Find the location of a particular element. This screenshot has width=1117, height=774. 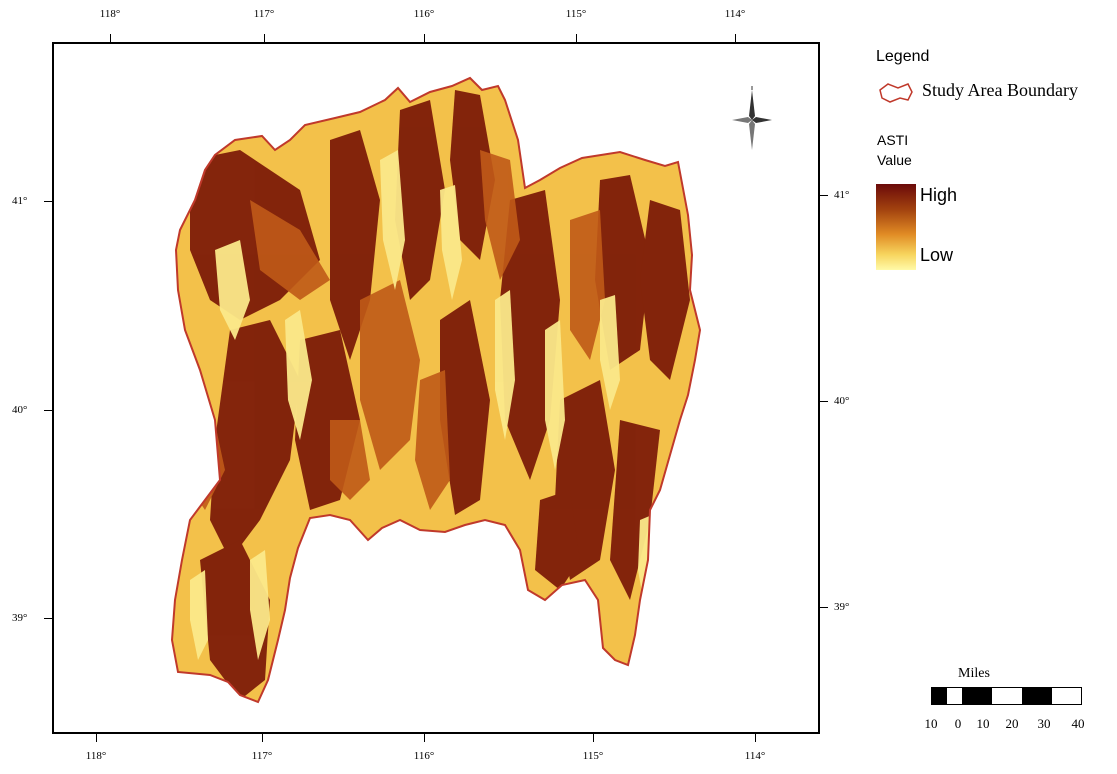

top-longitude-label: 116° is located at coordinates (424, 14).